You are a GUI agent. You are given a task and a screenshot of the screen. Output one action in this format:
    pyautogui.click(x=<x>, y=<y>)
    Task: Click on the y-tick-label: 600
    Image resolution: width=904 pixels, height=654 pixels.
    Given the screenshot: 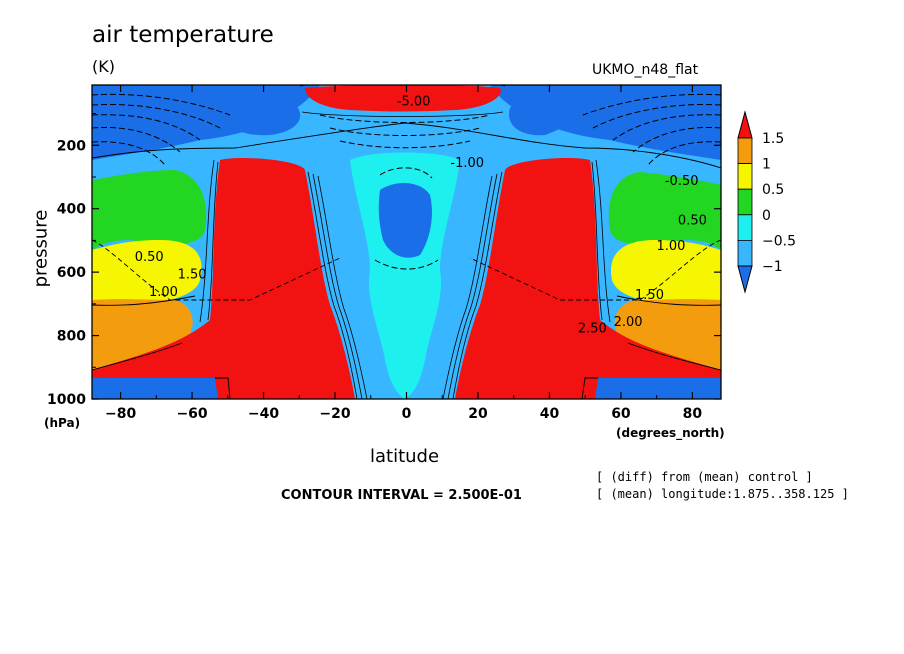 What is the action you would take?
    pyautogui.click(x=71, y=273)
    